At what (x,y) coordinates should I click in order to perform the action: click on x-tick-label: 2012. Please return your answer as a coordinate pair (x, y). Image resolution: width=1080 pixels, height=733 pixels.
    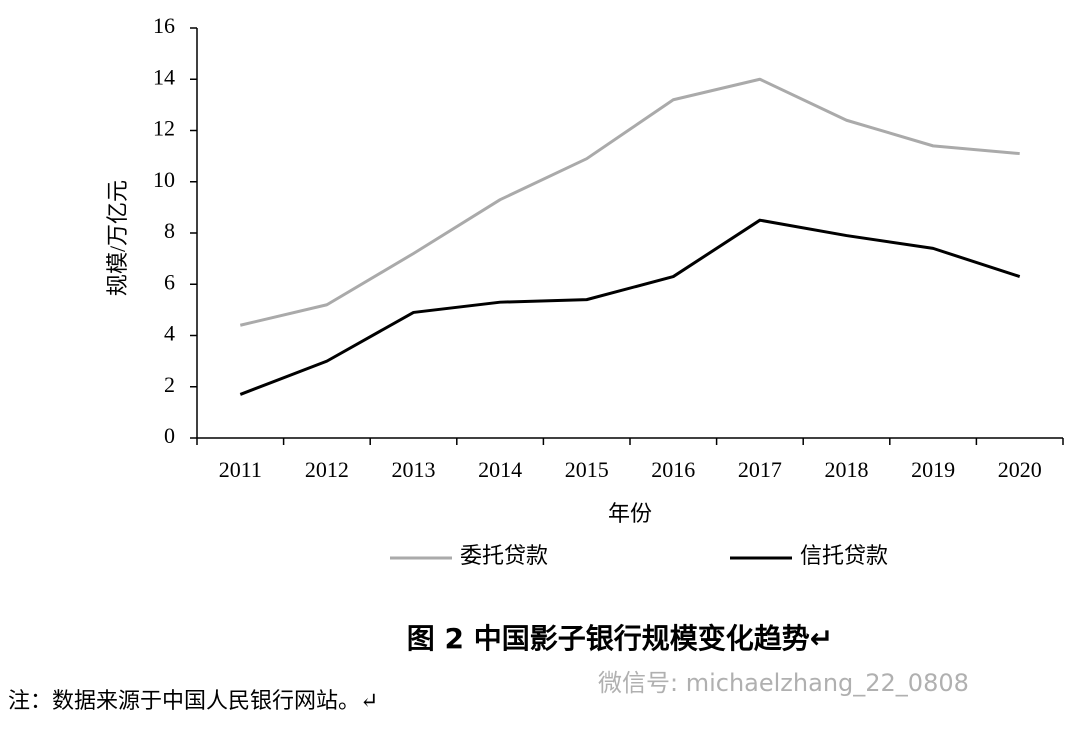
    Looking at the image, I should click on (327, 469).